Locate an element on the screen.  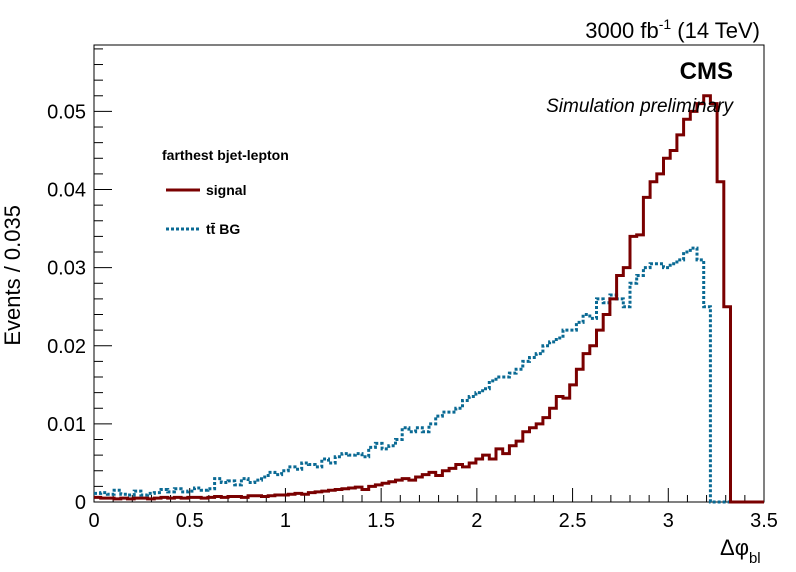
preliminary-label: Simulation preliminary is located at coordinates (640, 106).